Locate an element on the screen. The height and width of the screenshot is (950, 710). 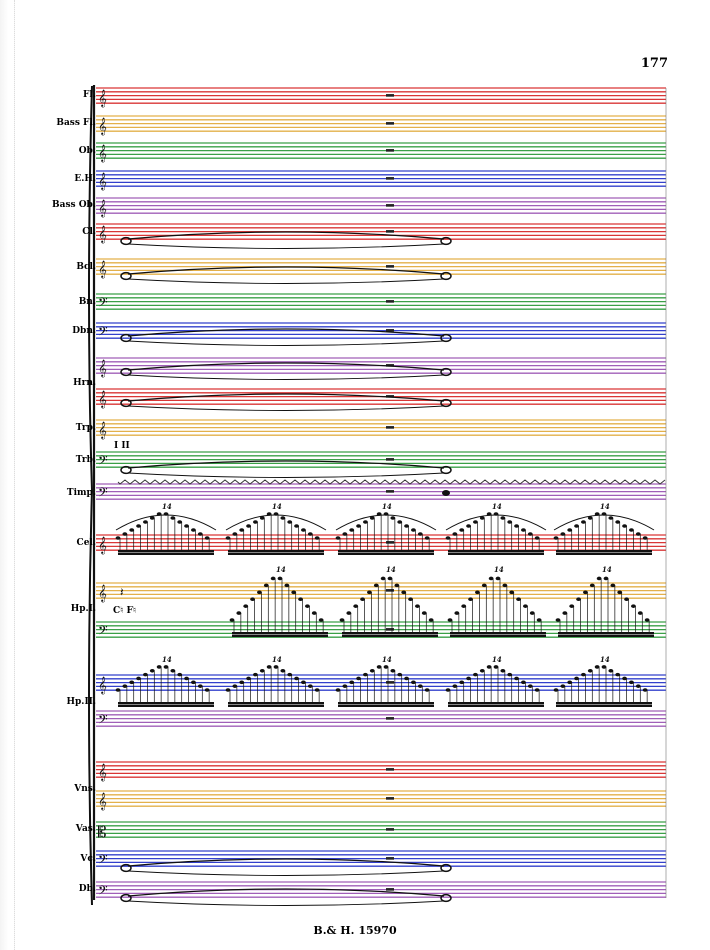
clef-harp-2-upper: 𝄞 is located at coordinates (102, 685).